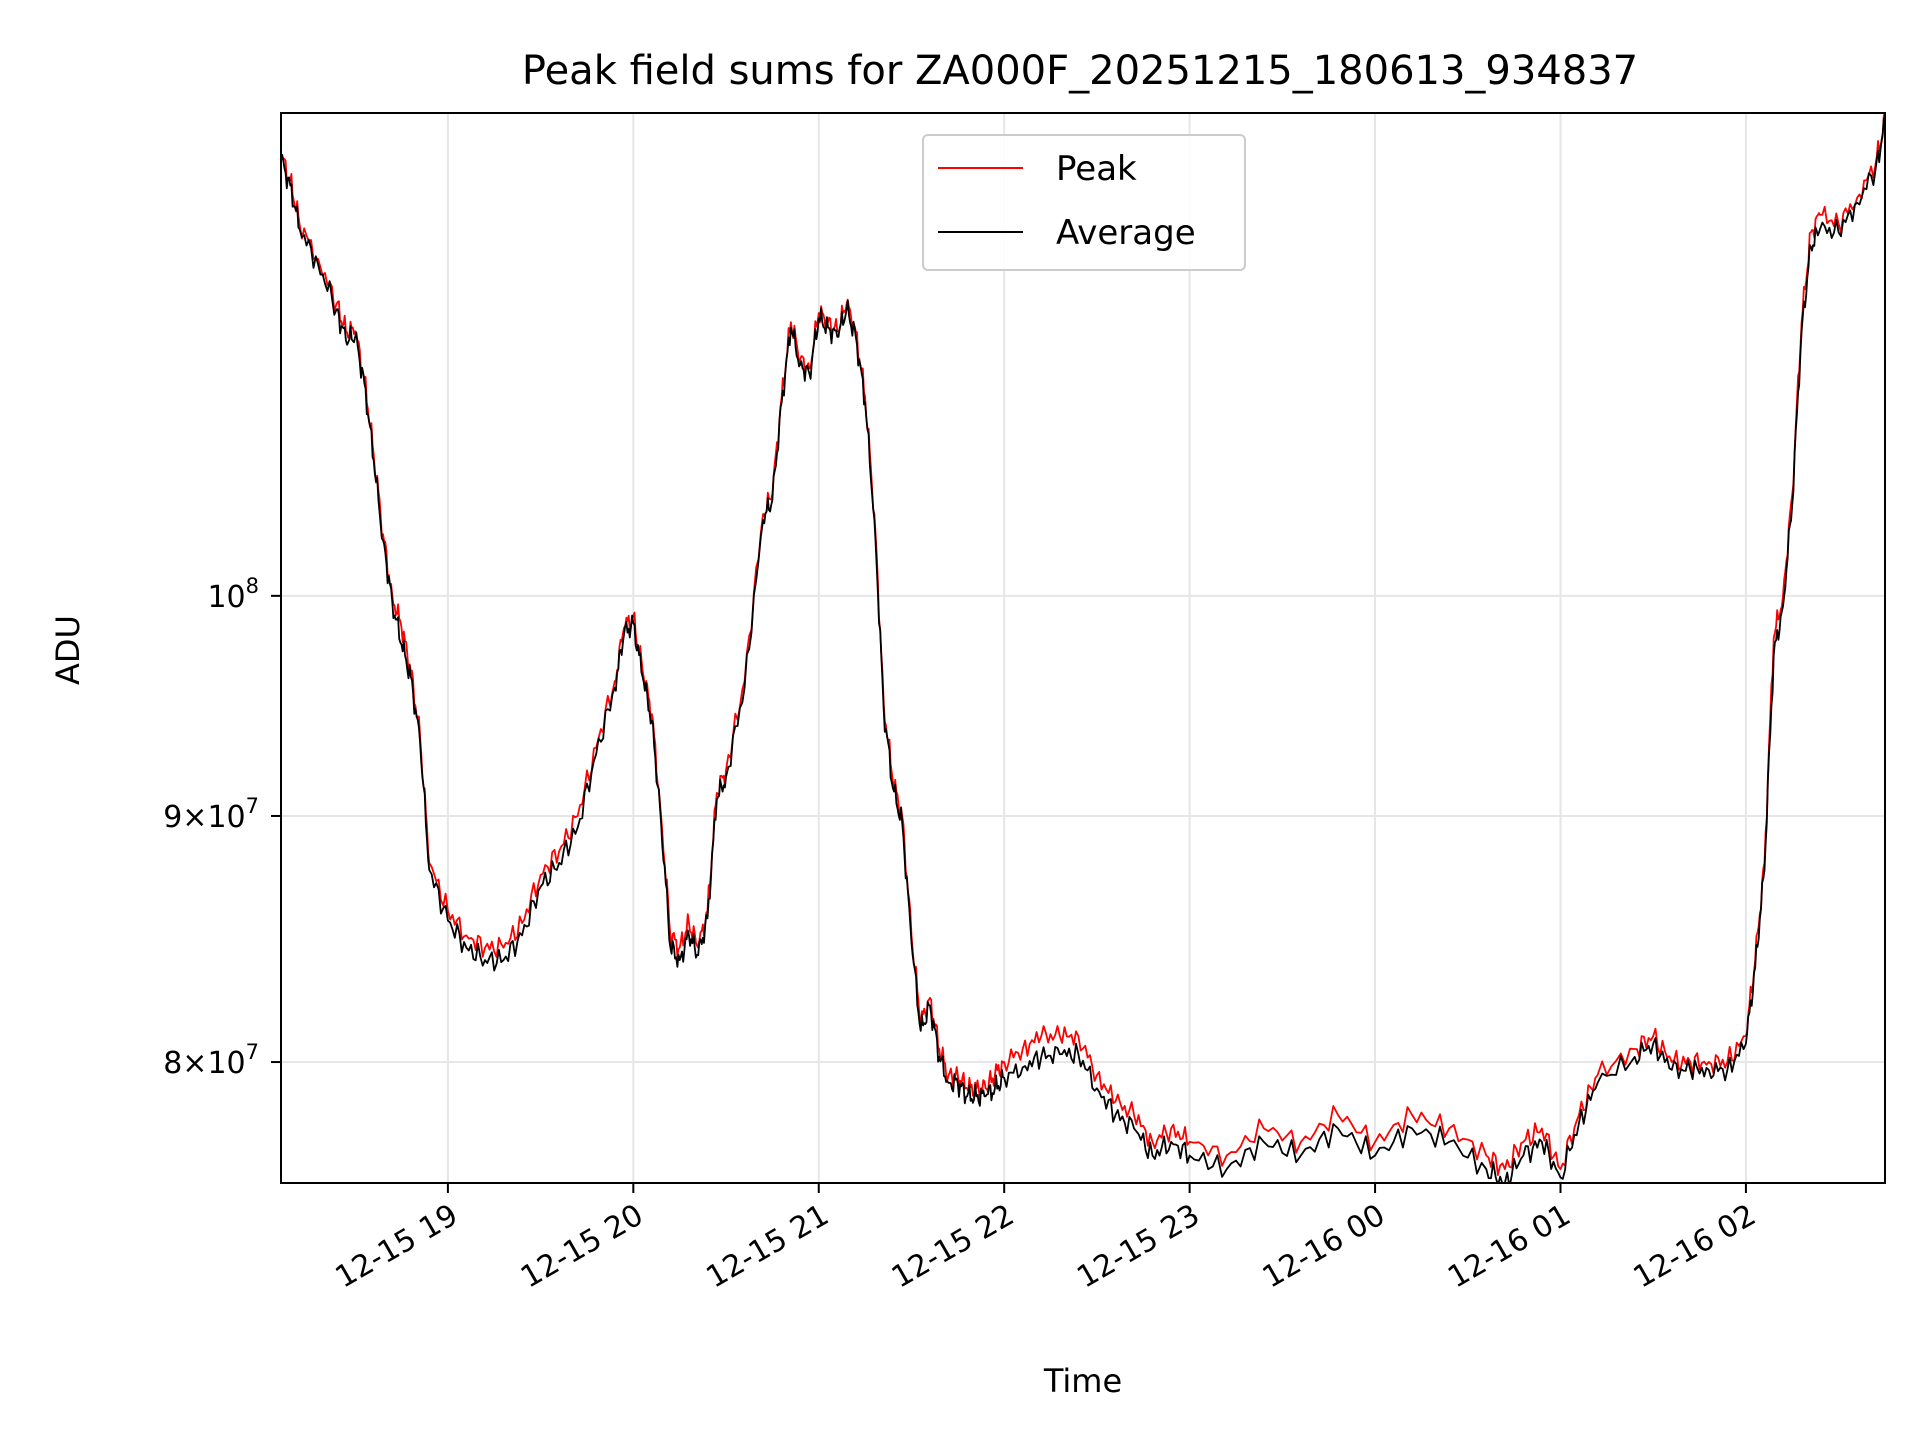 Image resolution: width=1920 pixels, height=1440 pixels. I want to click on y-tick-label: 8×107, so click(211, 1060).